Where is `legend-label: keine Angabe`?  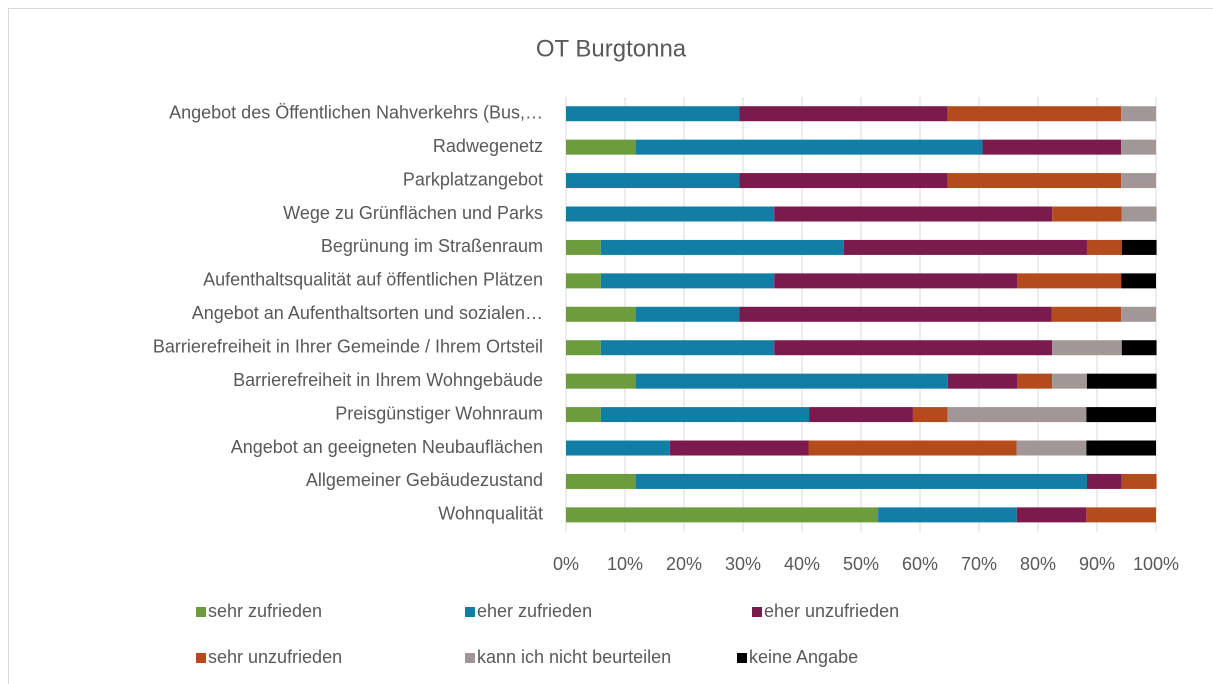
legend-label: keine Angabe is located at coordinates (803, 657).